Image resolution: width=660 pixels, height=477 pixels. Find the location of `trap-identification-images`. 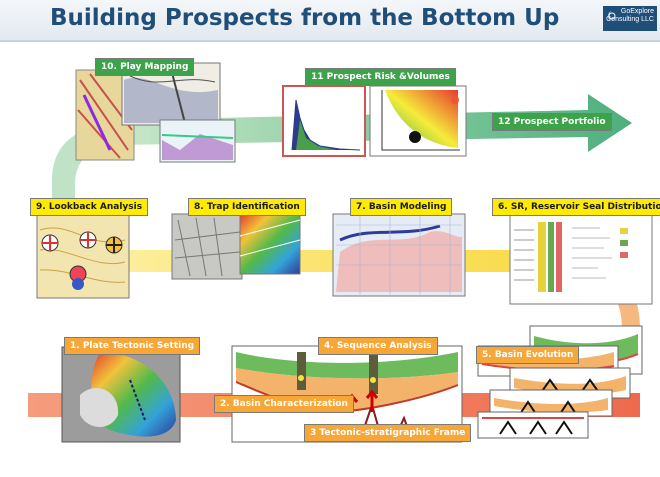

trap-identification-images is located at coordinates (236, 246).